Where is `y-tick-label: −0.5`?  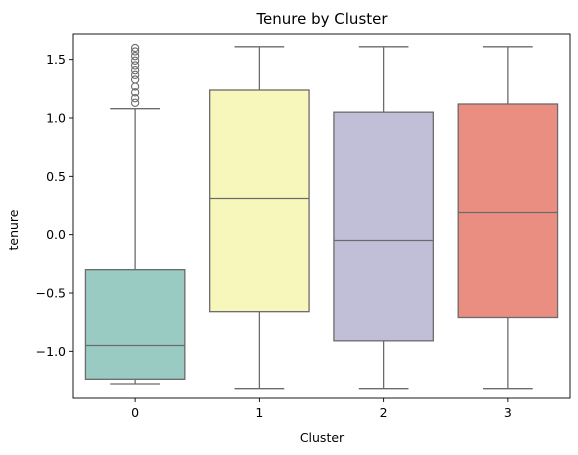
y-tick-label: −0.5 is located at coordinates (51, 293).